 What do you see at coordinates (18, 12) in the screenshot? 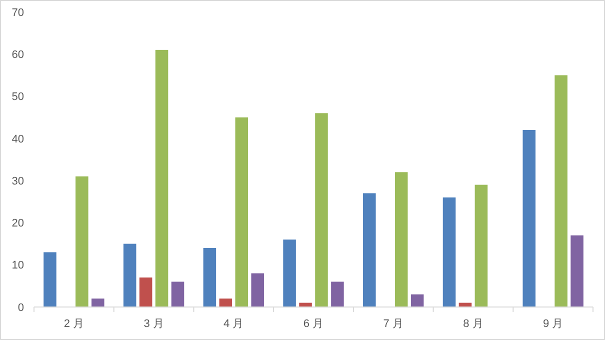
I see `y-tick-label: 70` at bounding box center [18, 12].